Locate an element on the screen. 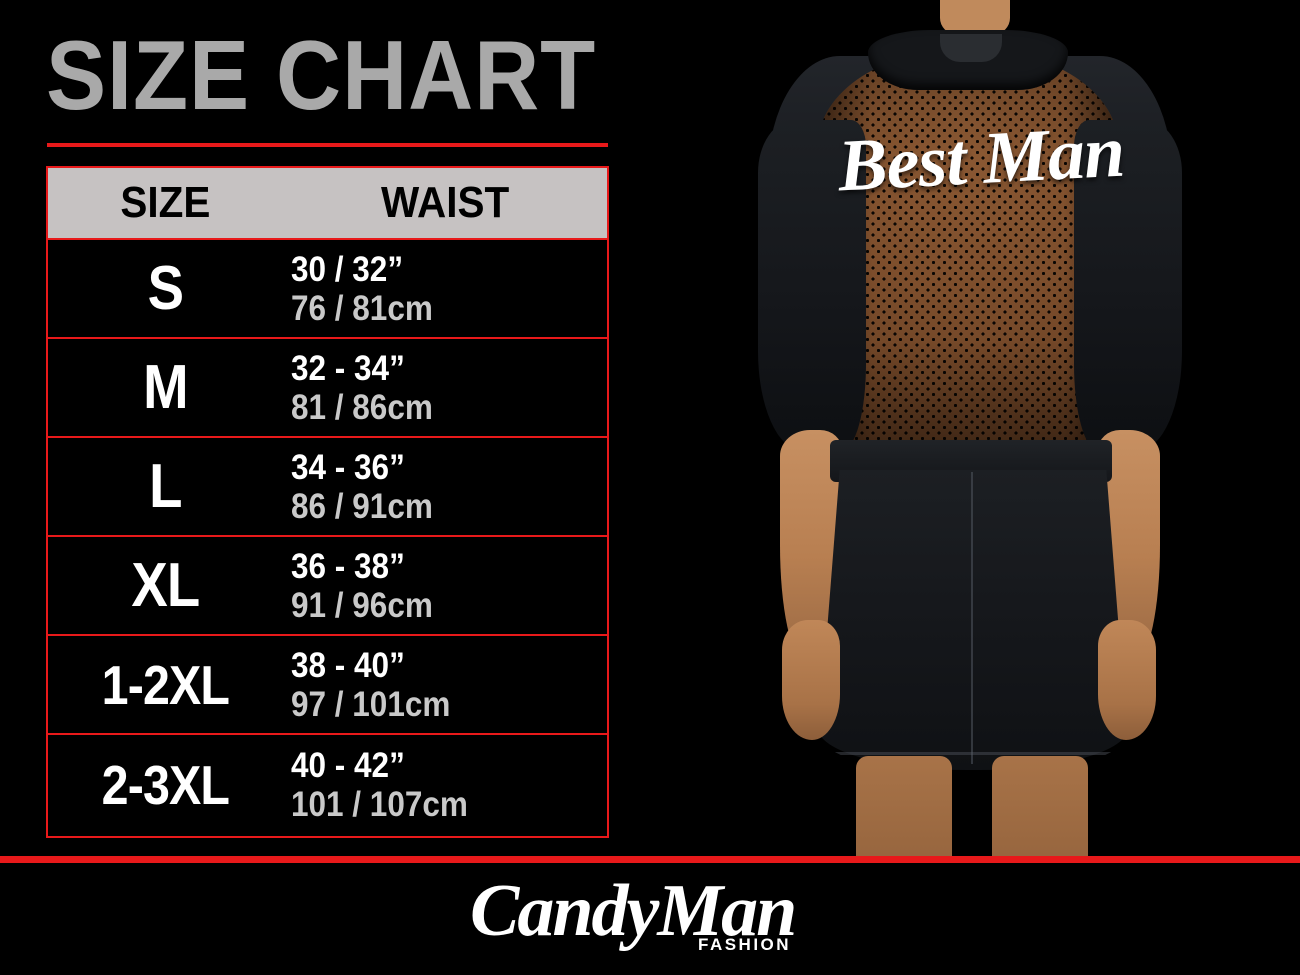  model-leg-left is located at coordinates (904, 806).